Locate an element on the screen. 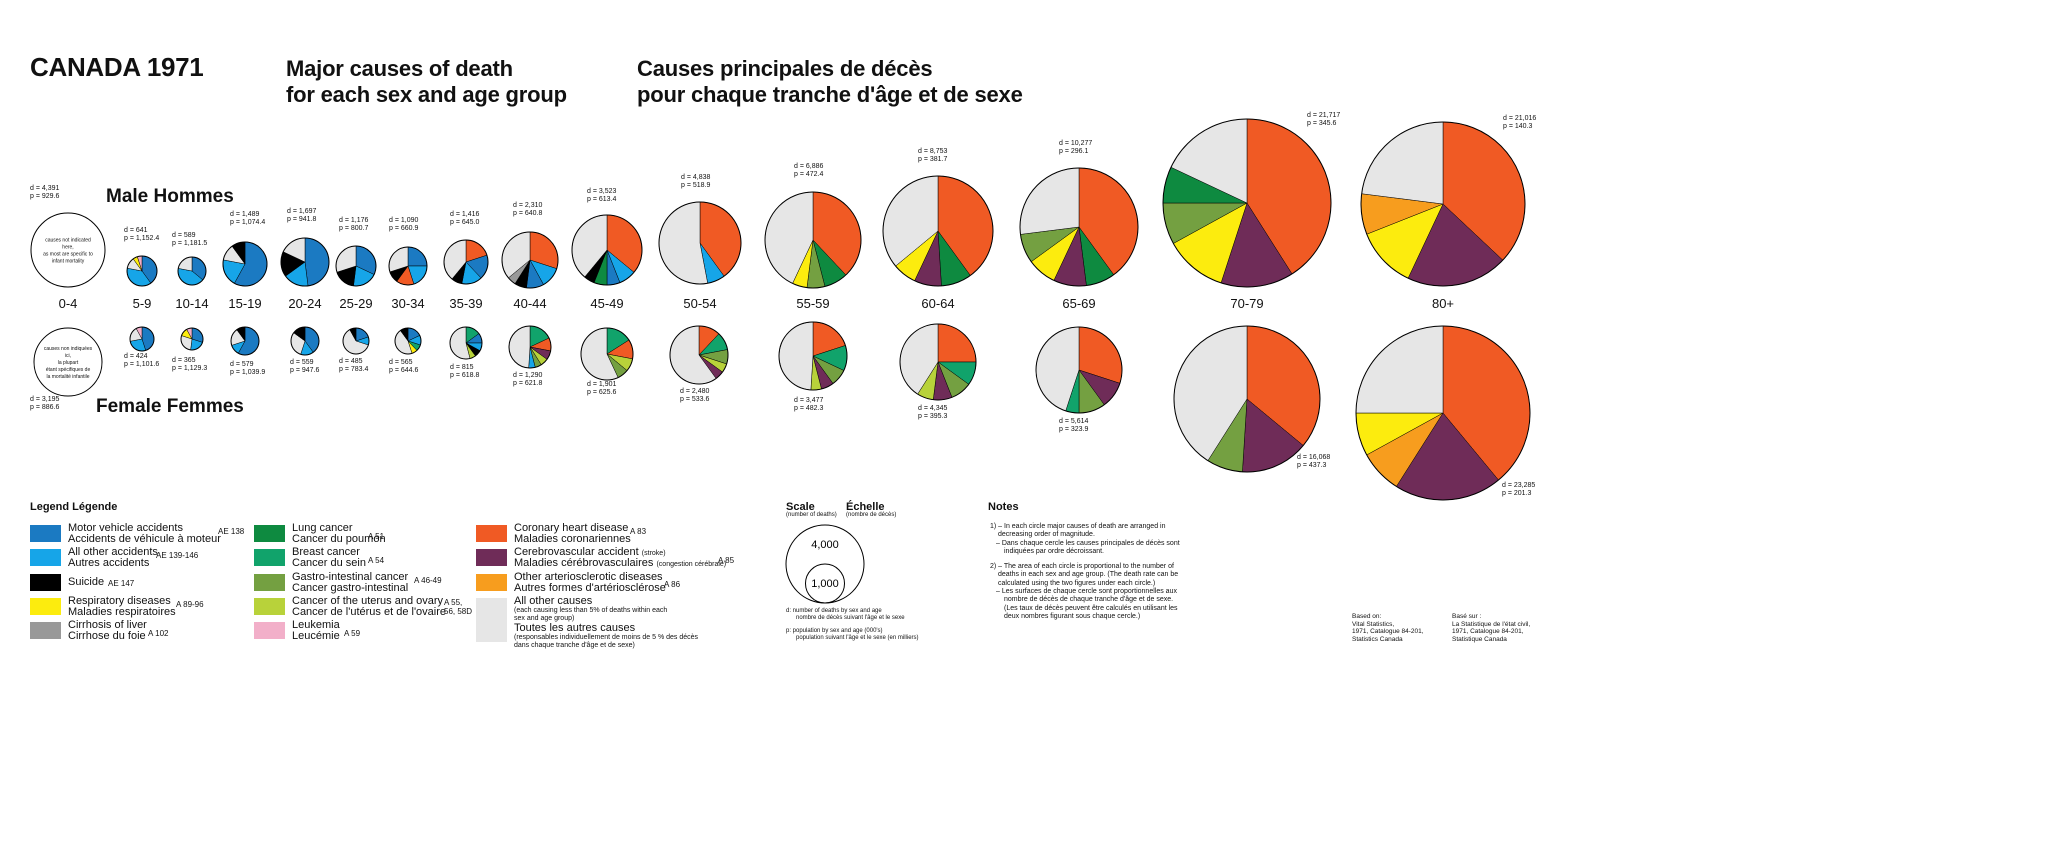 This screenshot has width=2048, height=868. legend-en: Cancer of the uterus and ovary is located at coordinates (368, 601).